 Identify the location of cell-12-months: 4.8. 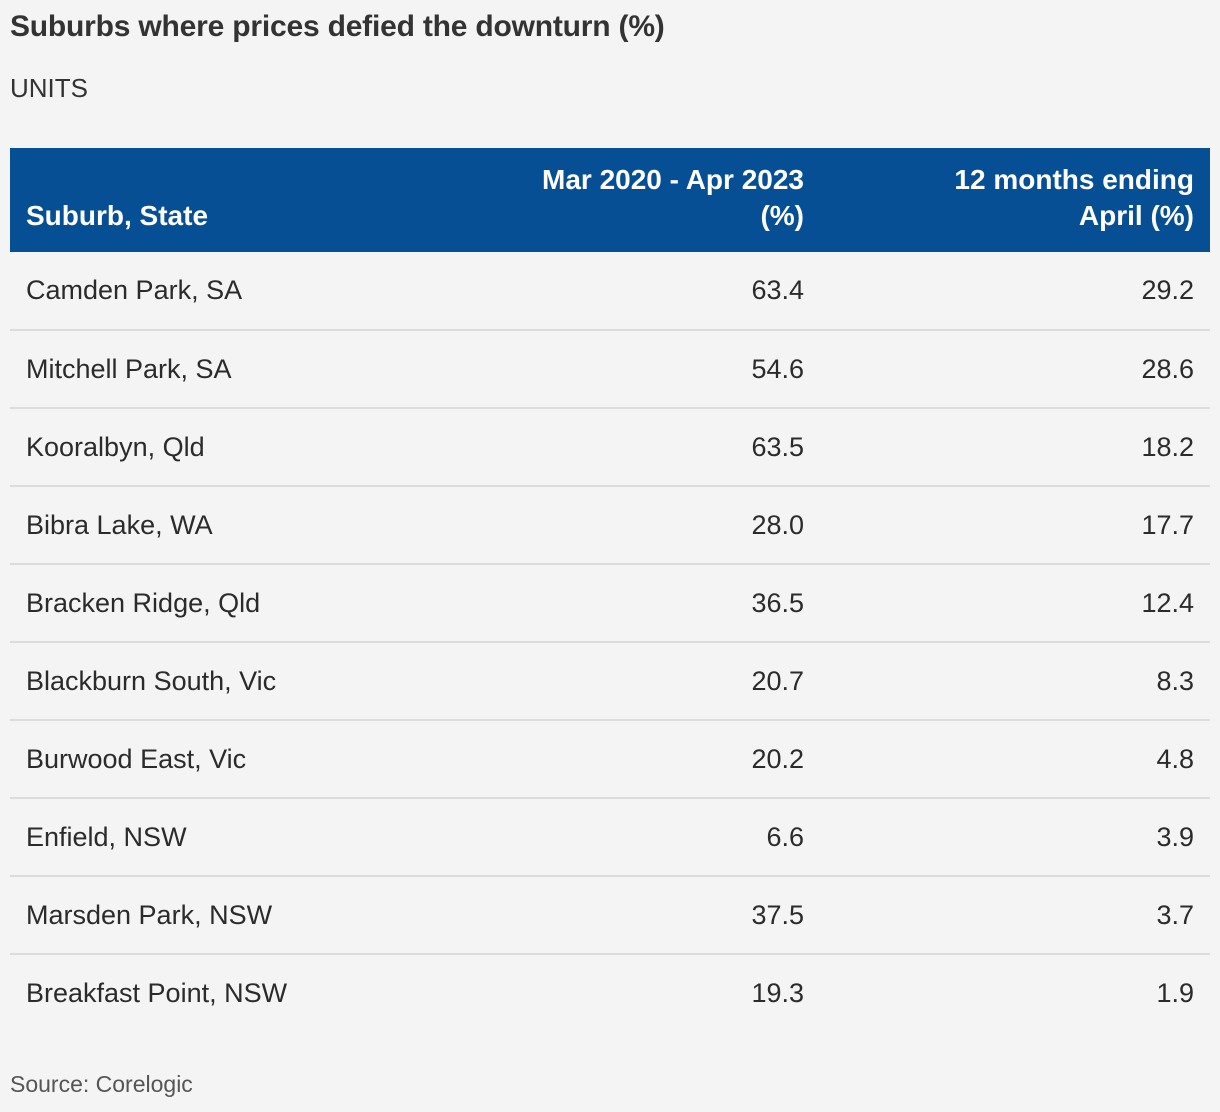
(1175, 758).